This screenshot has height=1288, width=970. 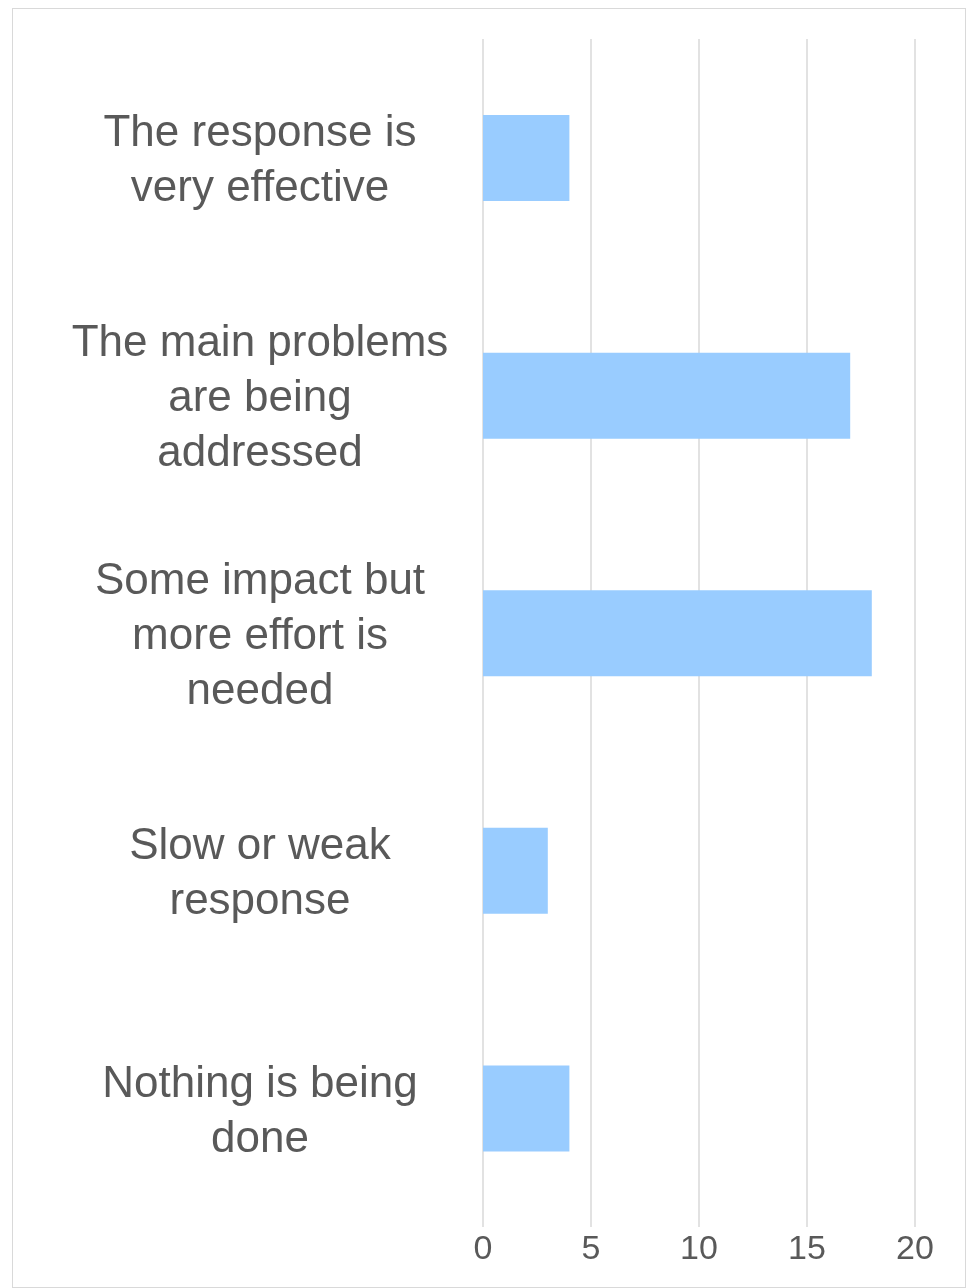 I want to click on y-tick-label: Slow or weak response, so click(x=260, y=870).